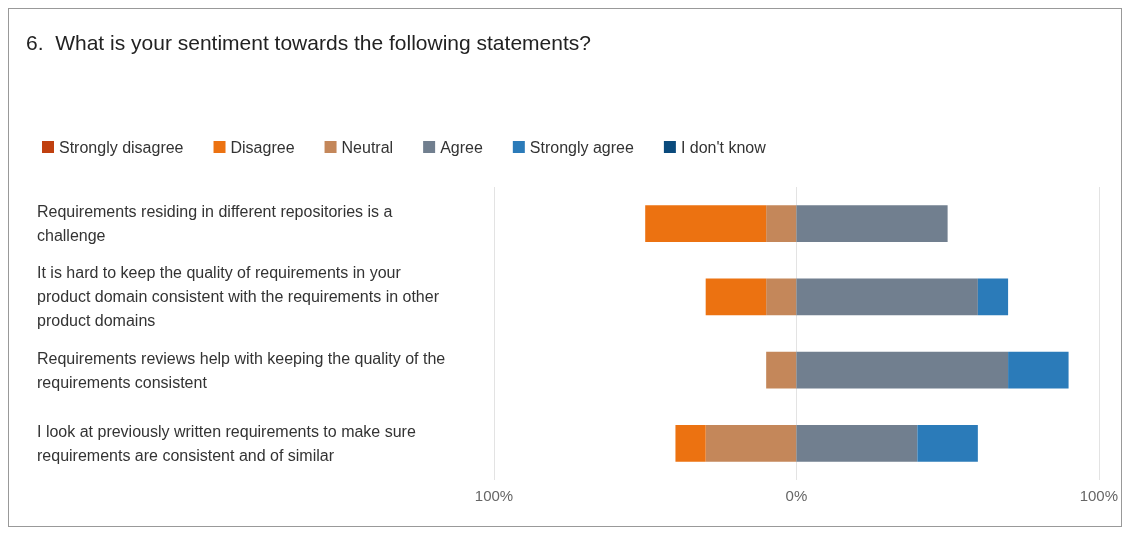 This screenshot has width=1132, height=537. What do you see at coordinates (240, 297) in the screenshot?
I see `y-tick-label: It is hard to keep the quality of requirements in your product domain consistent with the requirements in other product domains` at bounding box center [240, 297].